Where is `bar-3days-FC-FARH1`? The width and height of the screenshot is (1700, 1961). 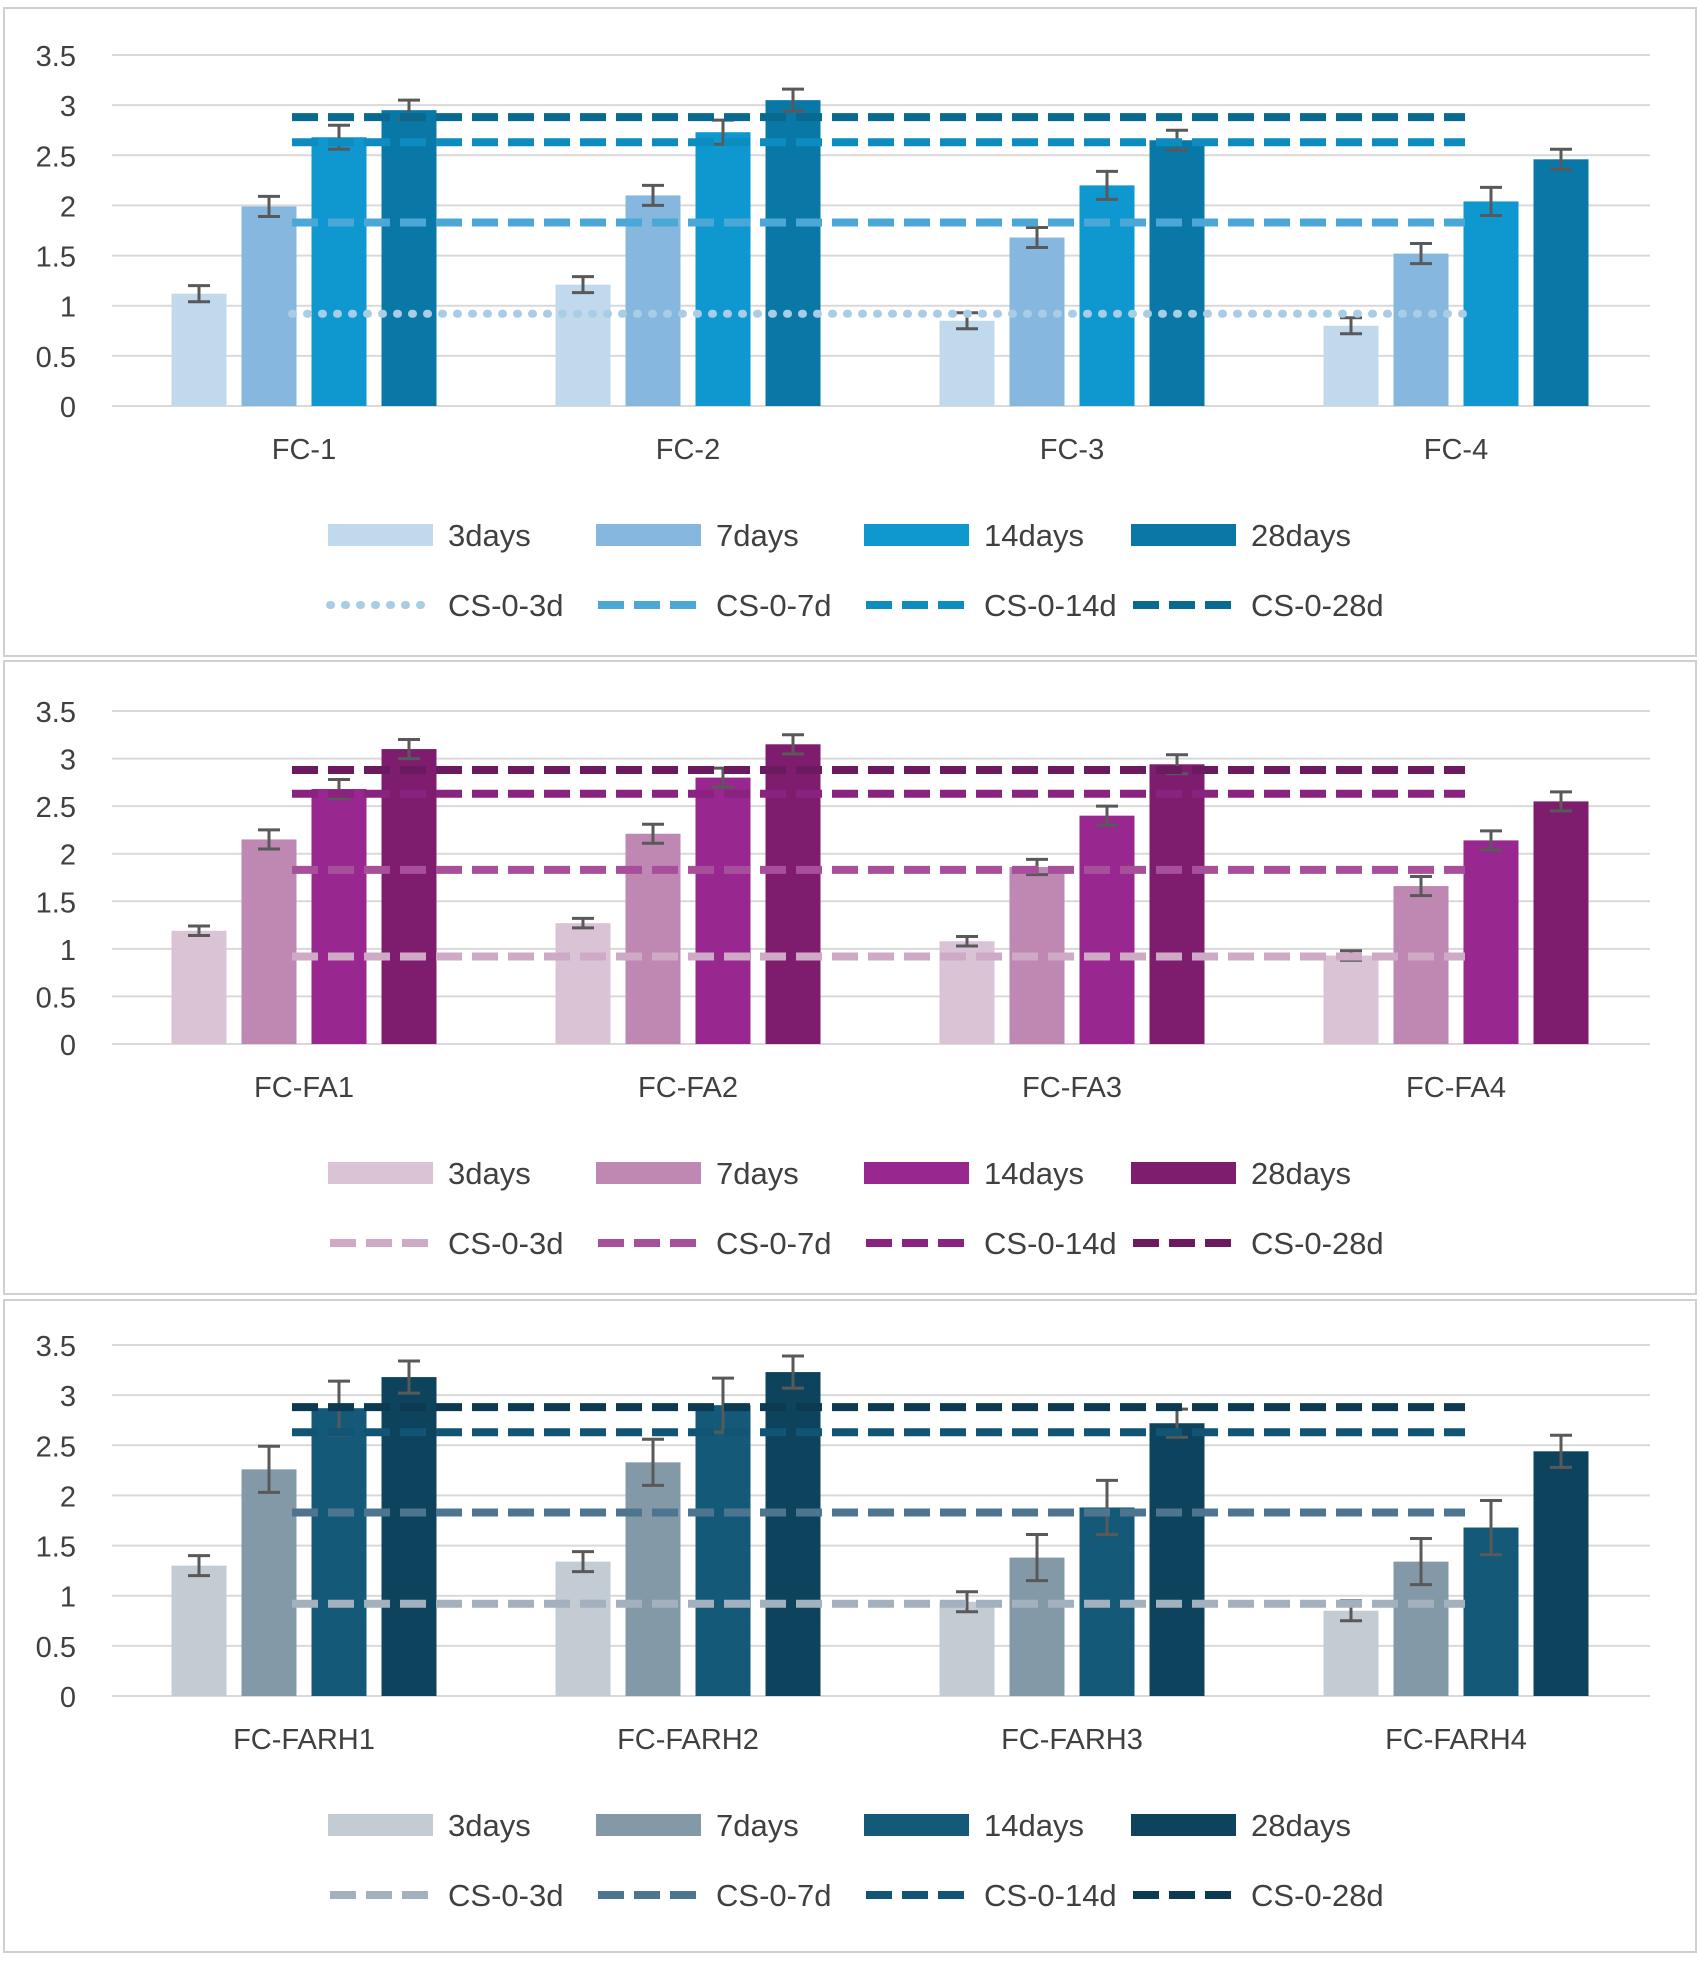
bar-3days-FC-FARH1 is located at coordinates (199, 1630).